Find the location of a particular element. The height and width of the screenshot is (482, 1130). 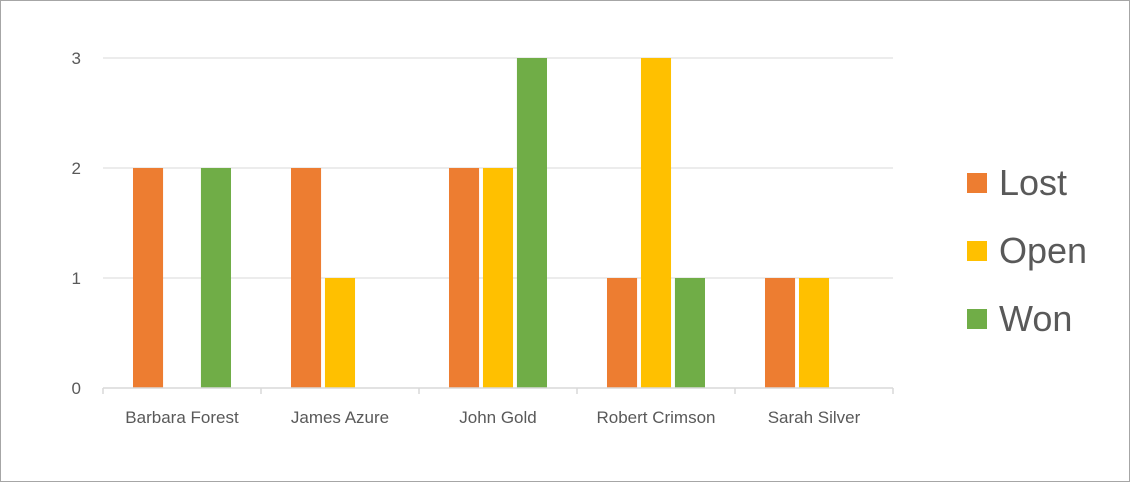

bar-open-john-gold is located at coordinates (498, 278).